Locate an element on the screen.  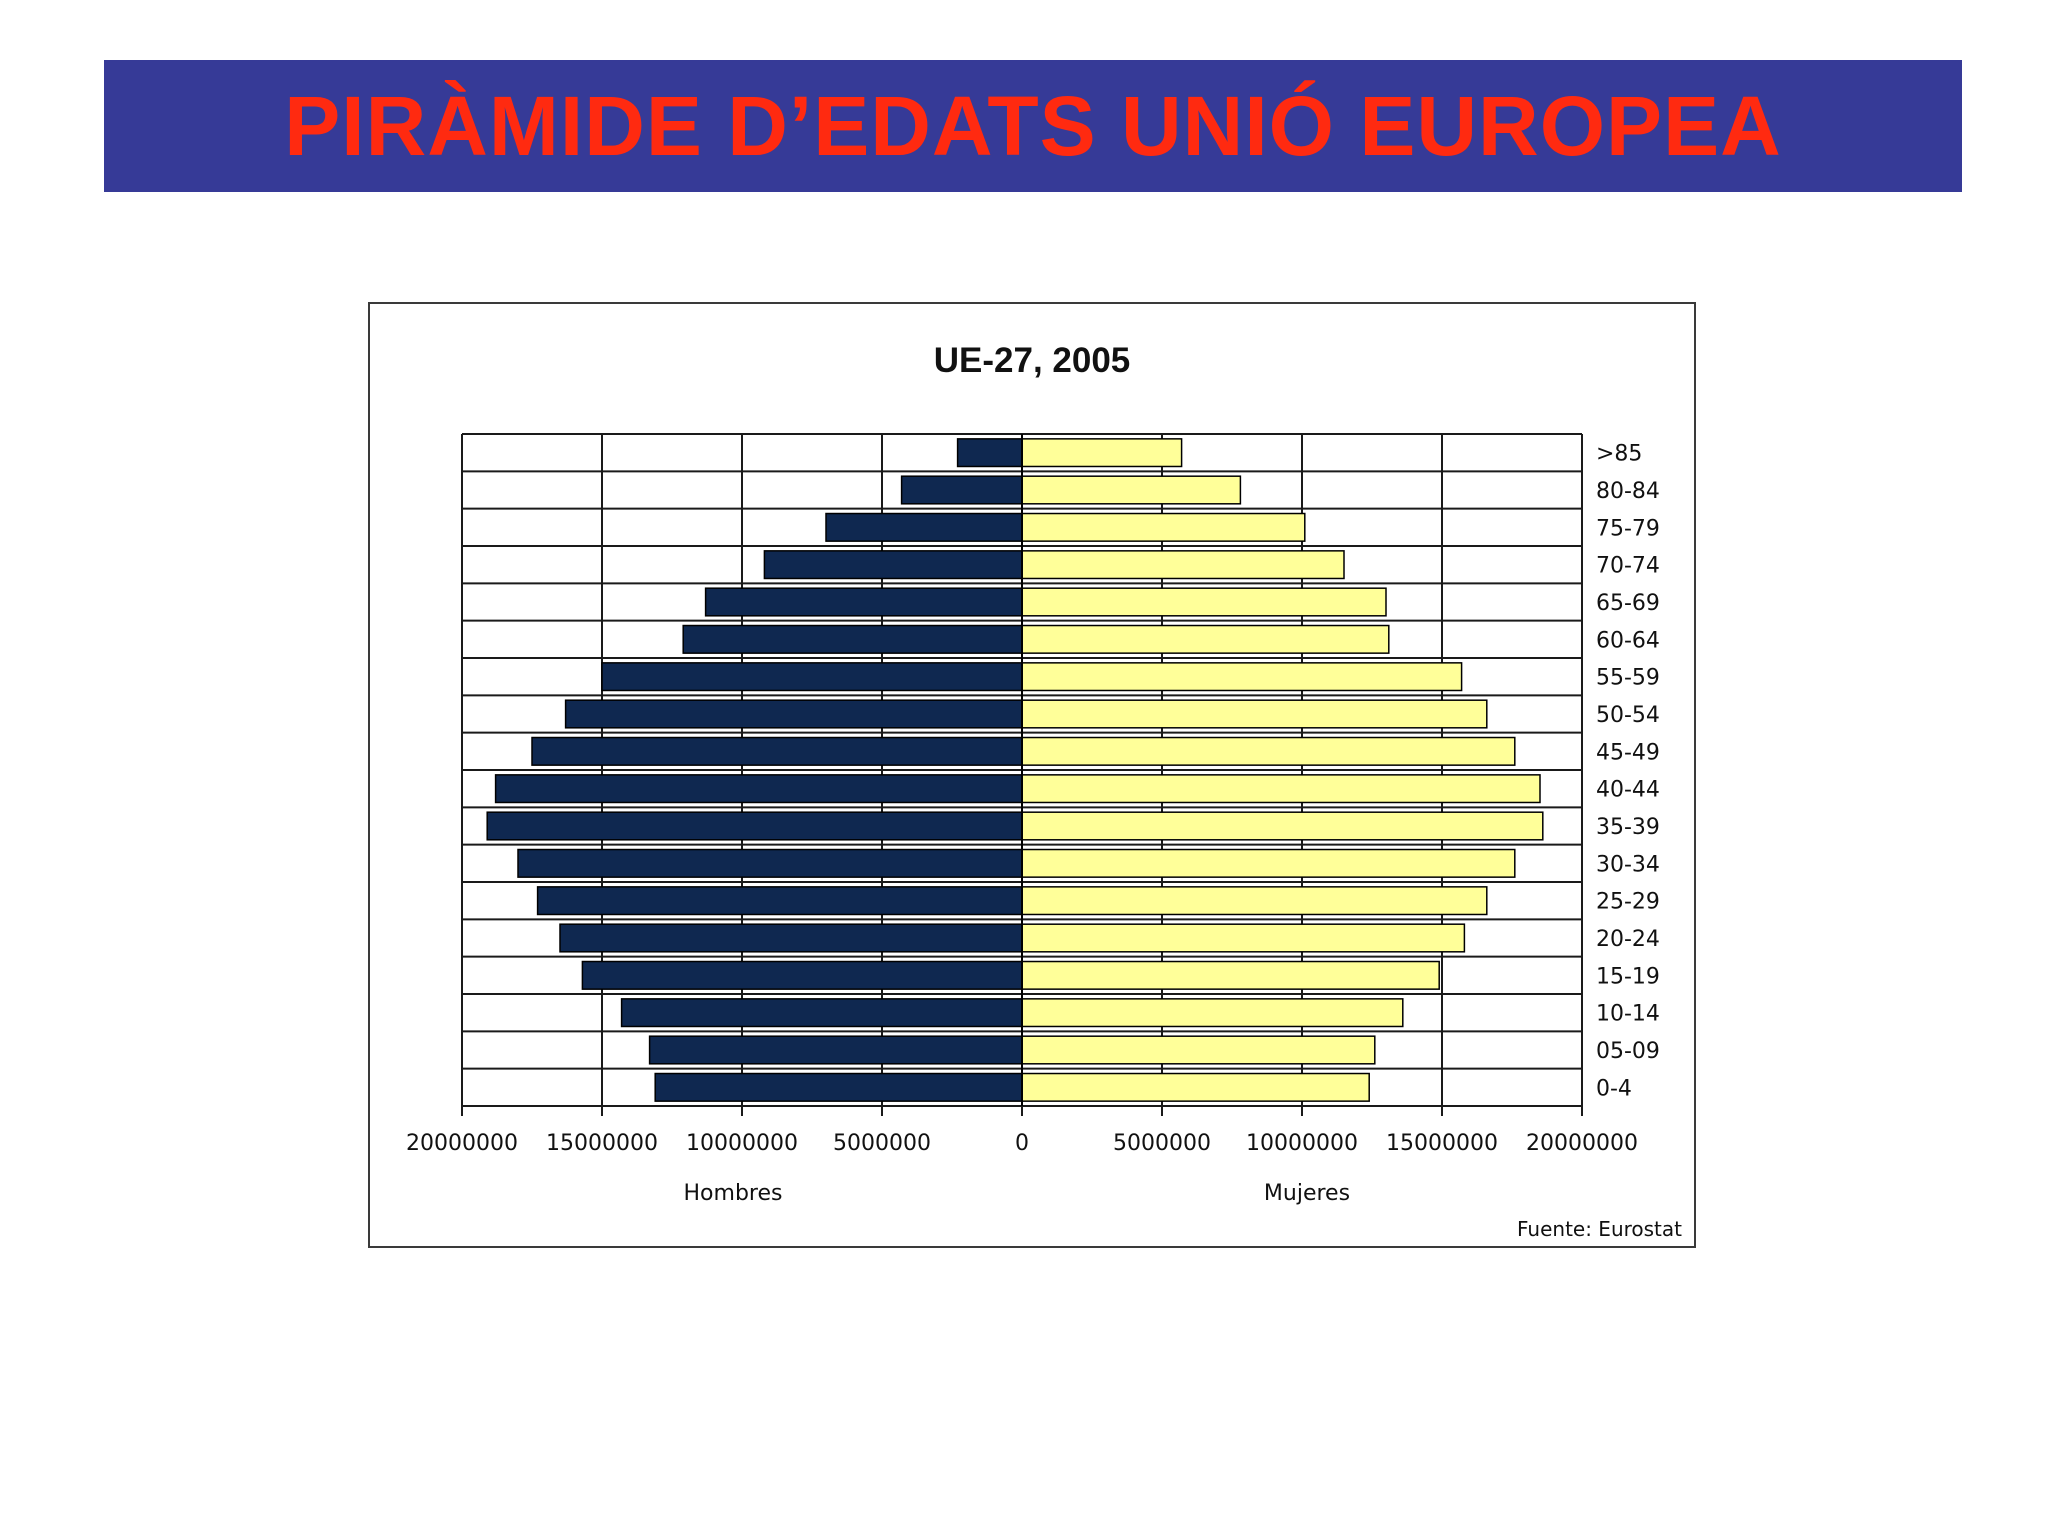
x-axis-label-mujeres: Mujeres is located at coordinates (1307, 1193).